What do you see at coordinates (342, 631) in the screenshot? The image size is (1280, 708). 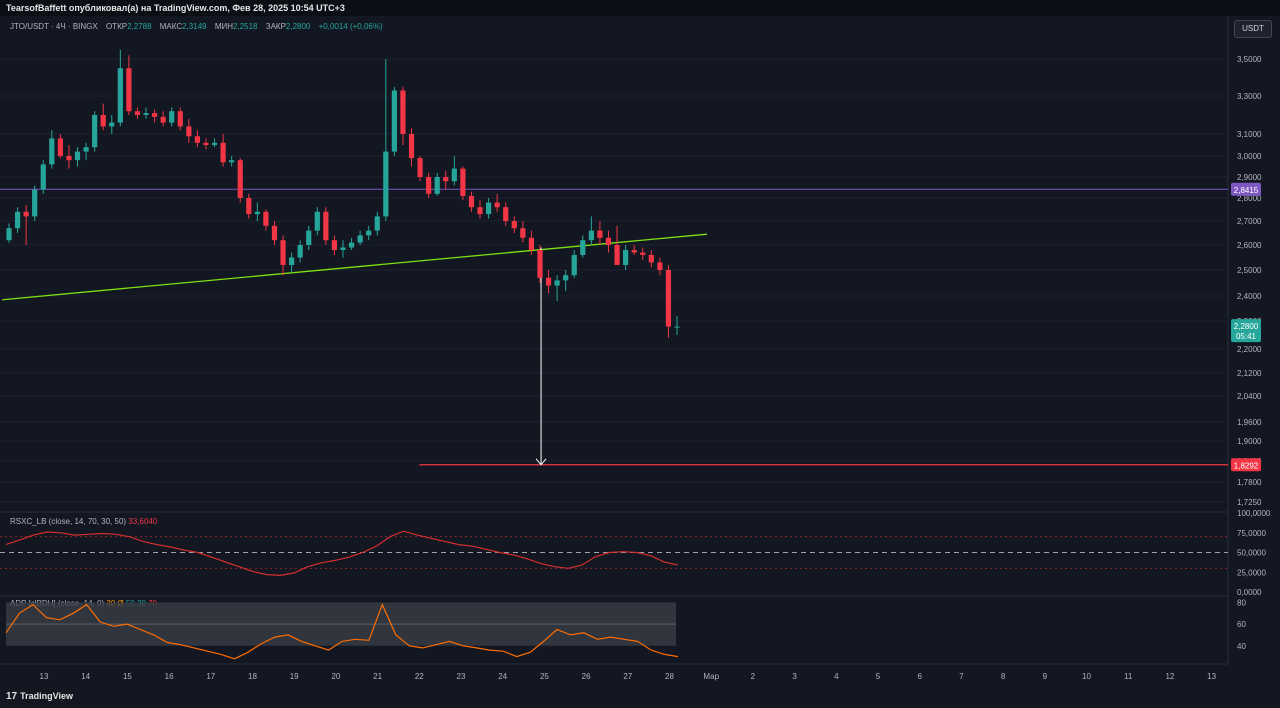 I see `adp-line` at bounding box center [342, 631].